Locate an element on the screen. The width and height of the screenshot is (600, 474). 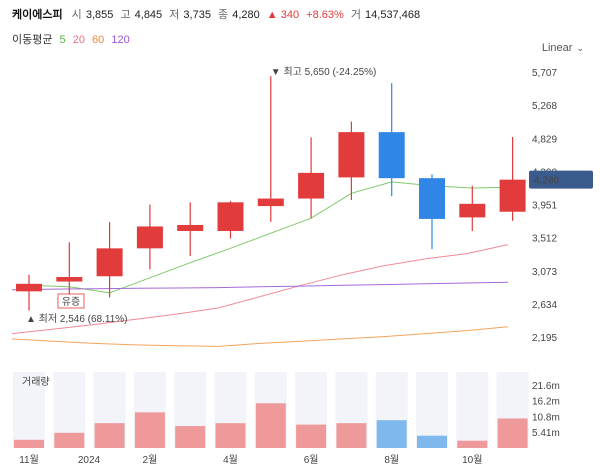
event-marker-box is located at coordinates (71, 301).